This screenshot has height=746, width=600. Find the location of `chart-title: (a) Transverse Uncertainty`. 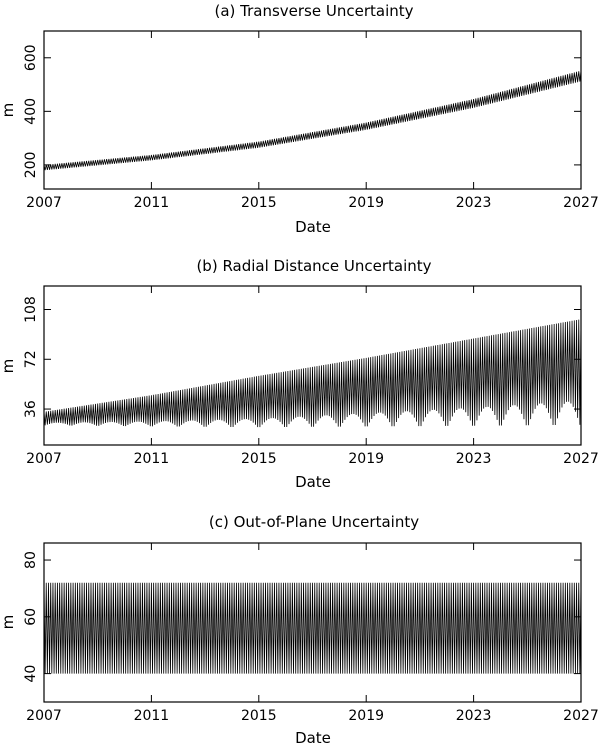

chart-title: (a) Transverse Uncertainty is located at coordinates (313, 11).